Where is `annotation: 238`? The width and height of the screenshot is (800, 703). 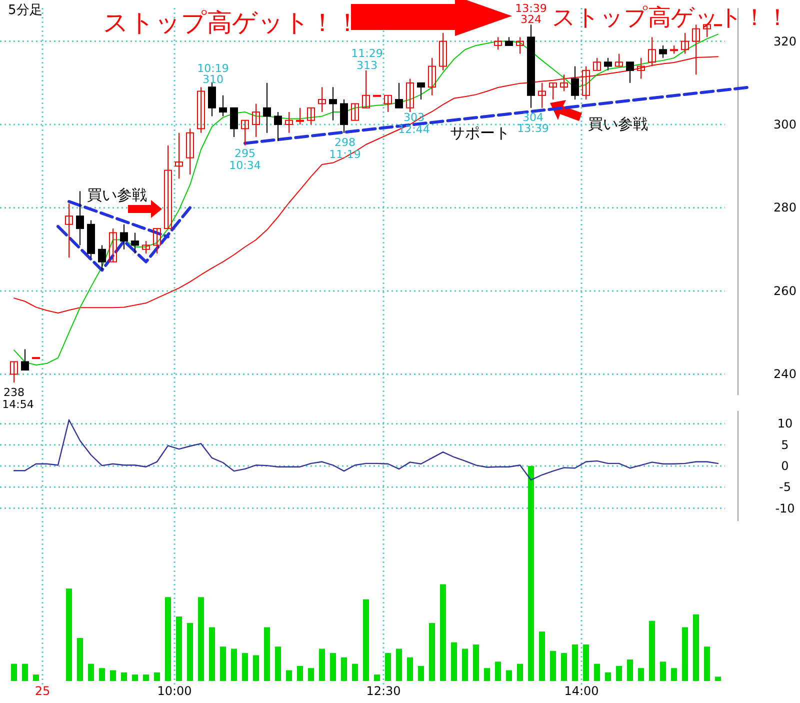
annotation: 238 is located at coordinates (14, 392).